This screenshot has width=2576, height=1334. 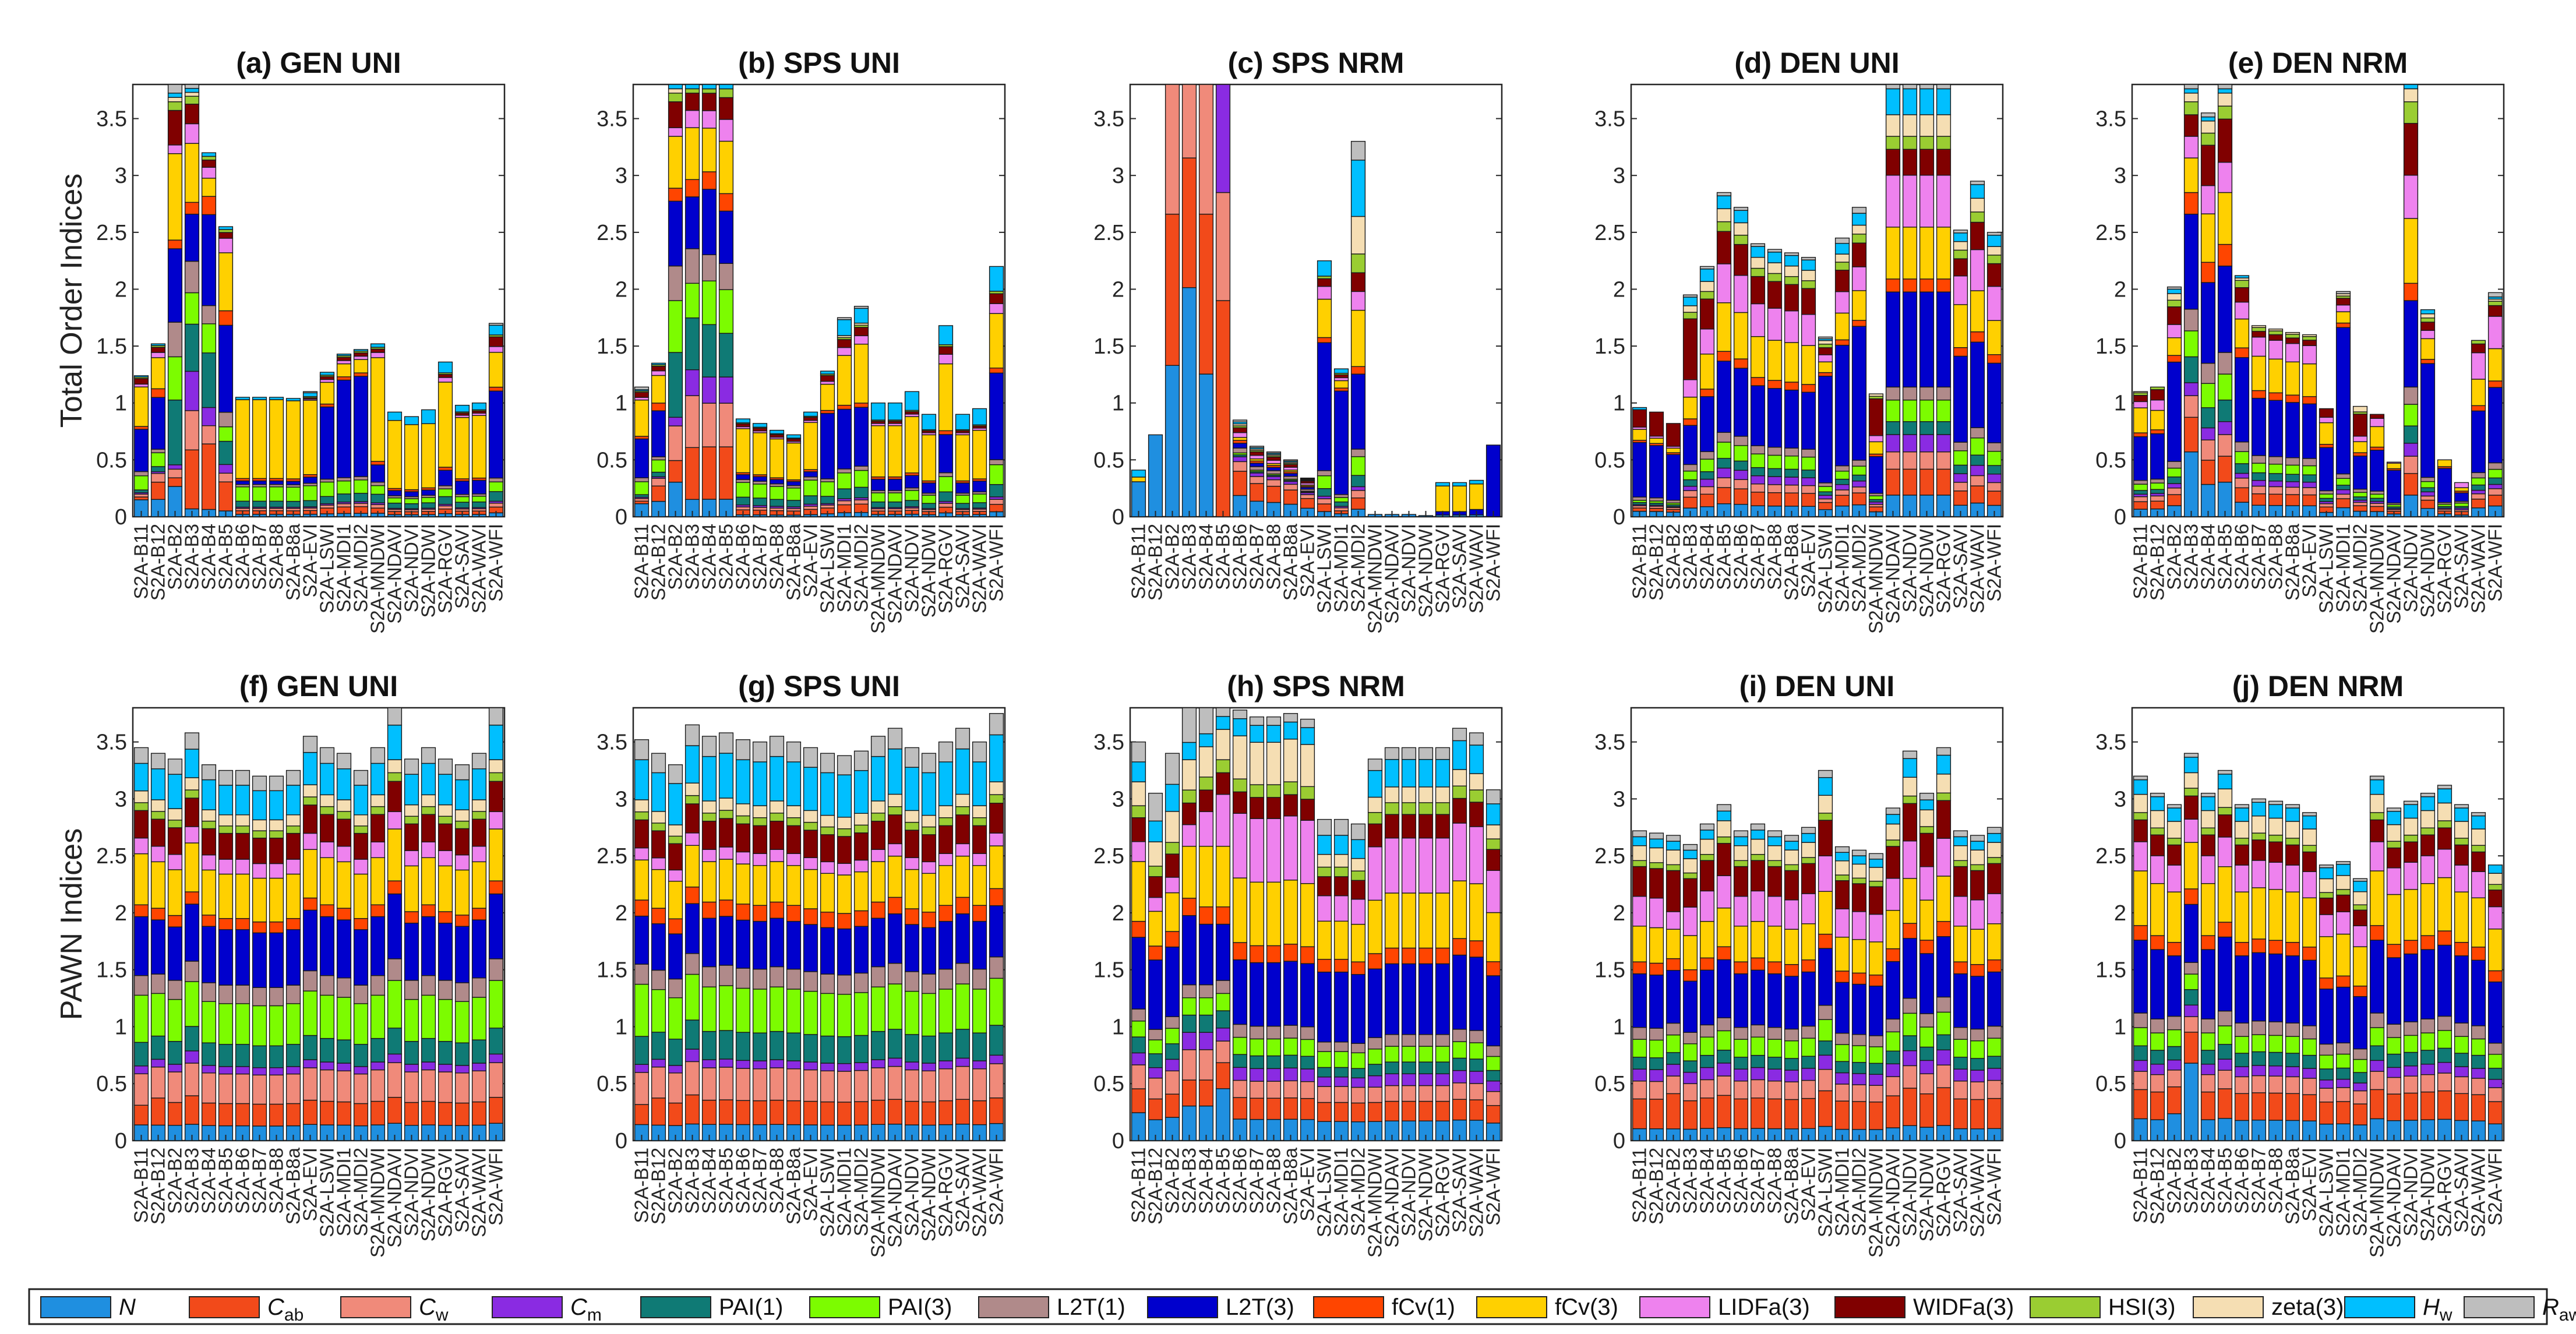 I want to click on xtick-label: S2A-B7, so click(x=760, y=1181).